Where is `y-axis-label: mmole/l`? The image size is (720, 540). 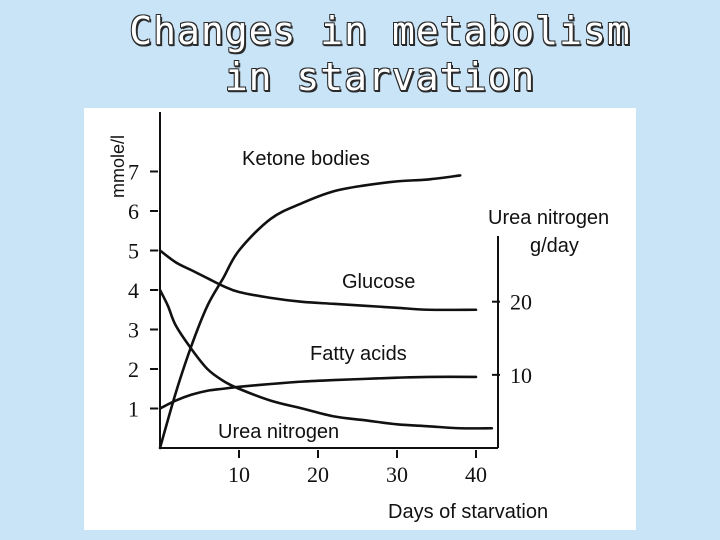
y-axis-label: mmole/l is located at coordinates (118, 166).